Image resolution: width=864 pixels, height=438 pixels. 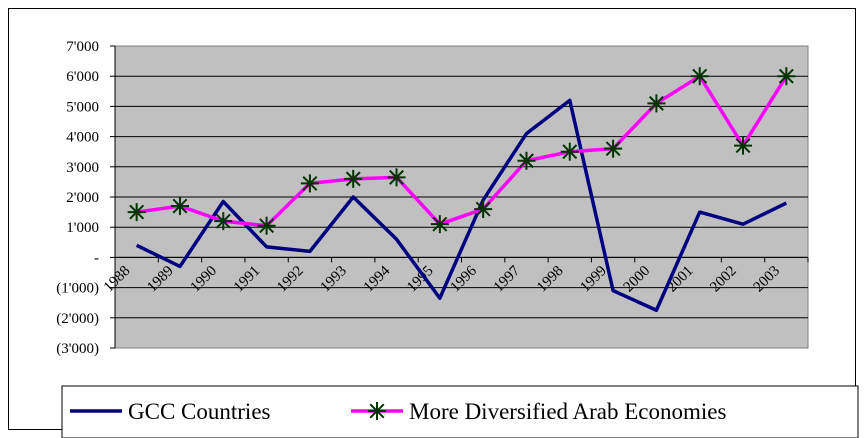 I want to click on y-tick-label: (3'000), so click(x=77, y=349).